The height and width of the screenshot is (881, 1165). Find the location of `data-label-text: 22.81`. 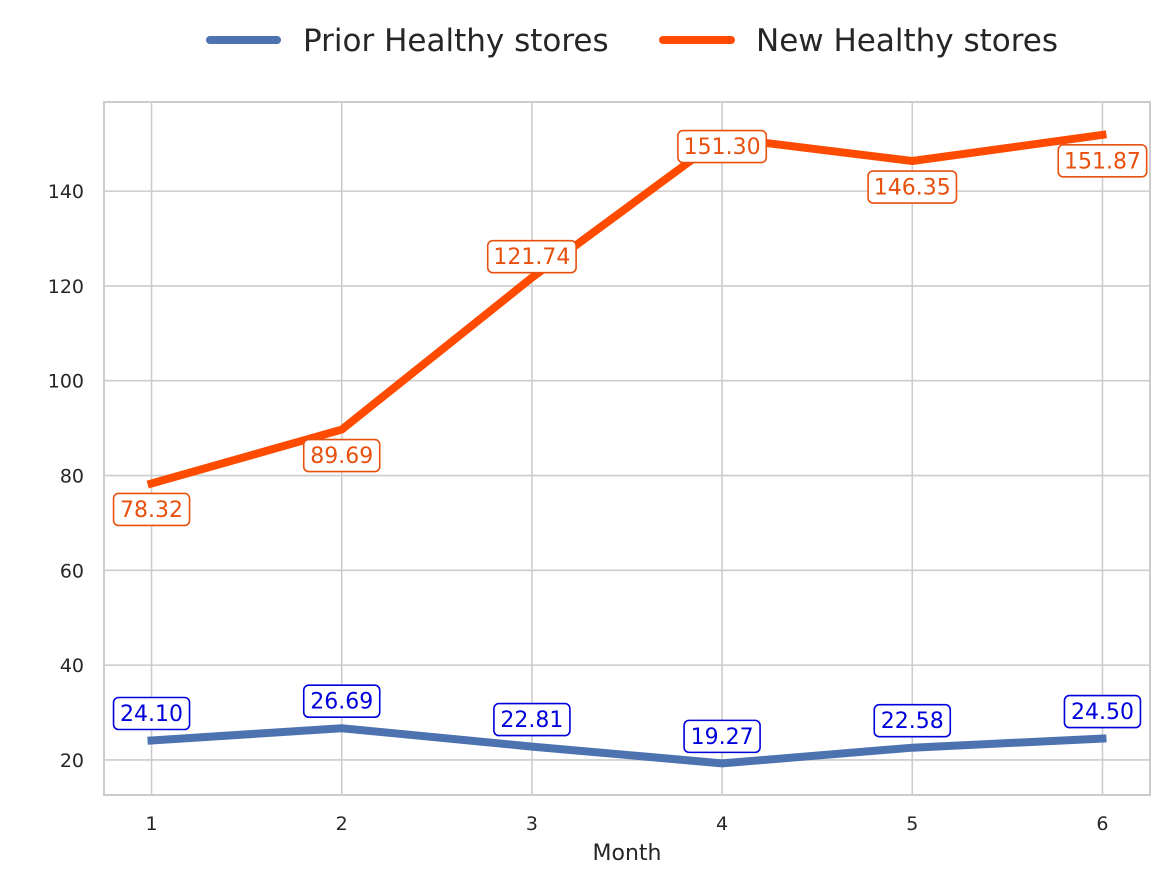

data-label-text: 22.81 is located at coordinates (531, 720).